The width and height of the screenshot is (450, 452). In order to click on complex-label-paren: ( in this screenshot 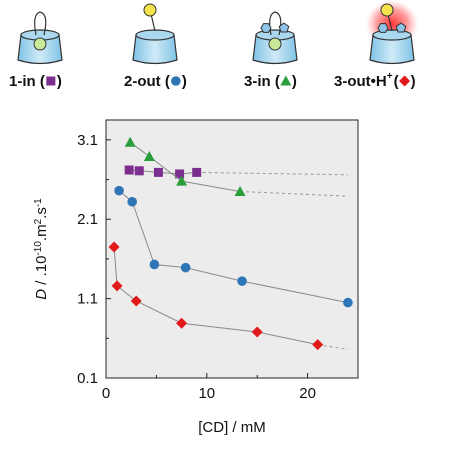, I will do `click(396, 81)`.